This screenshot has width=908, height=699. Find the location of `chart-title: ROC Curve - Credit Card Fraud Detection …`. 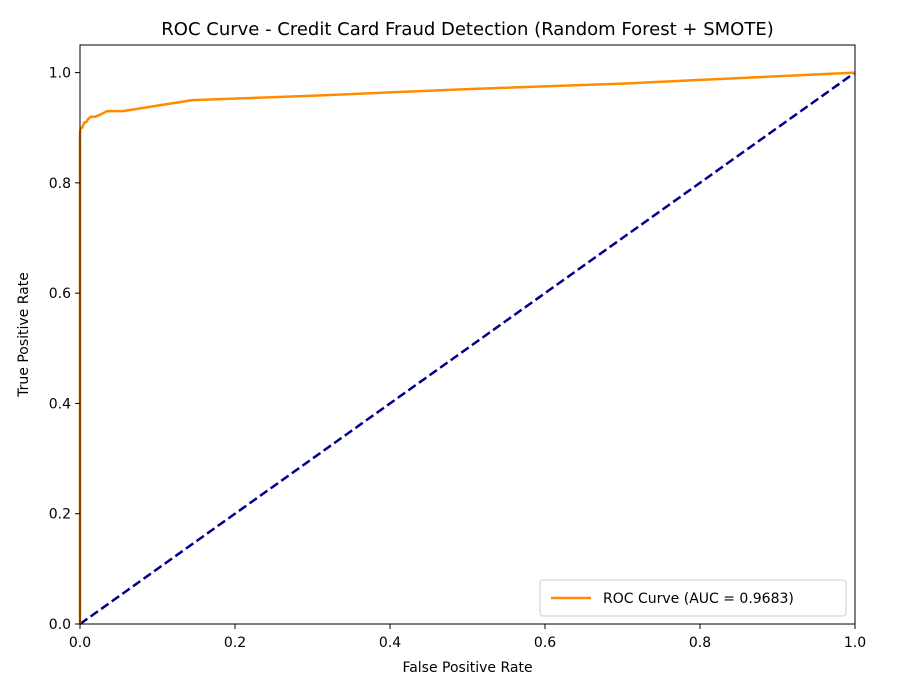

chart-title: ROC Curve - Credit Card Fraud Detection … is located at coordinates (467, 29).